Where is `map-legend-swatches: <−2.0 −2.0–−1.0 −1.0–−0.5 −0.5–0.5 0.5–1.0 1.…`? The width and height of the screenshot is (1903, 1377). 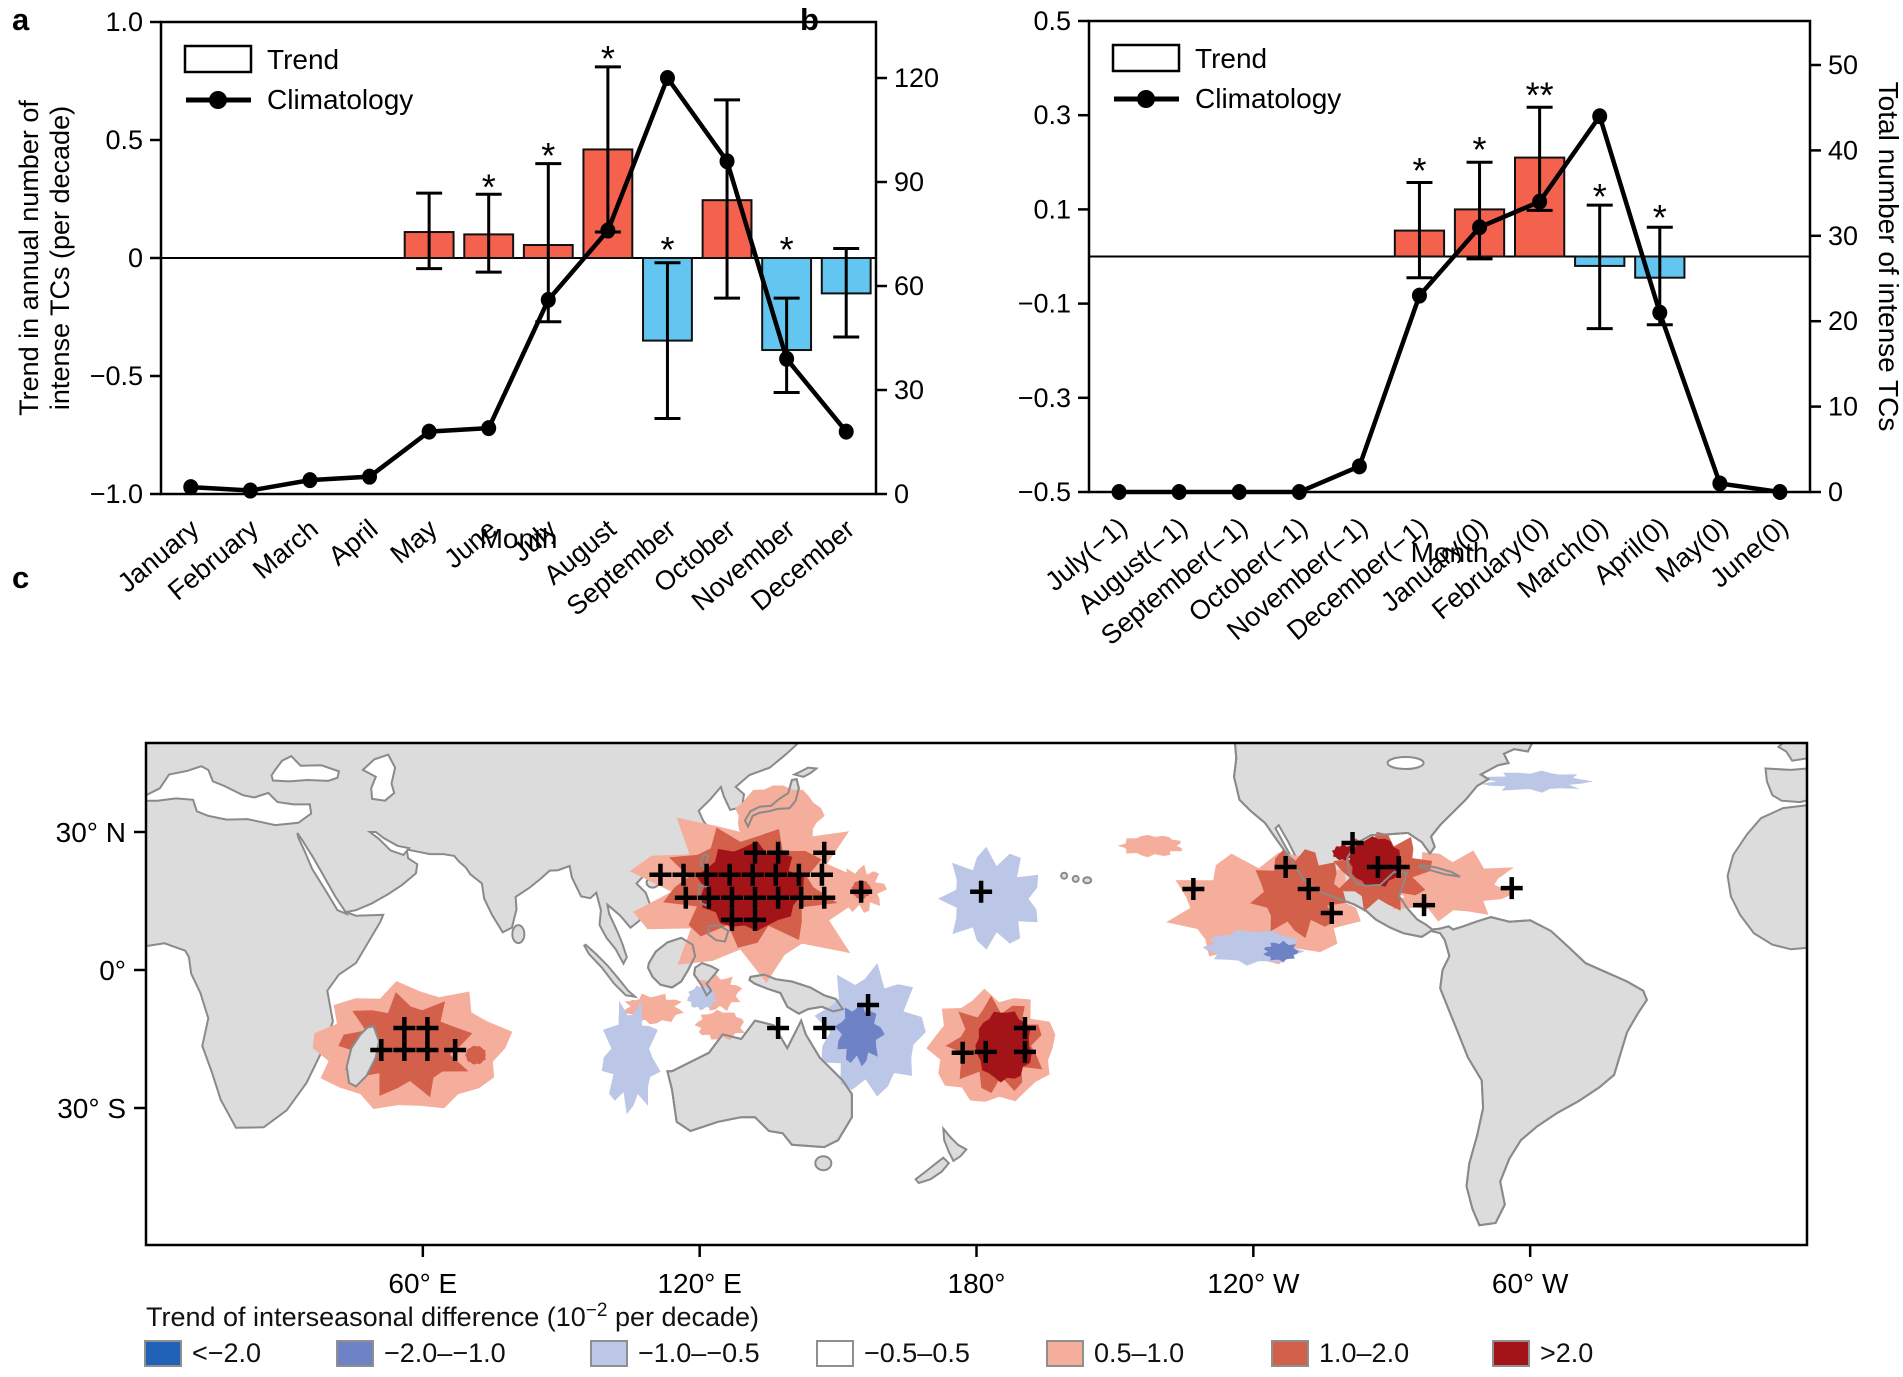
map-legend-swatches: <−2.0 −2.0–−1.0 −1.0–−0.5 −0.5–0.5 0.5–1.0 1.… is located at coordinates (951, 1357).